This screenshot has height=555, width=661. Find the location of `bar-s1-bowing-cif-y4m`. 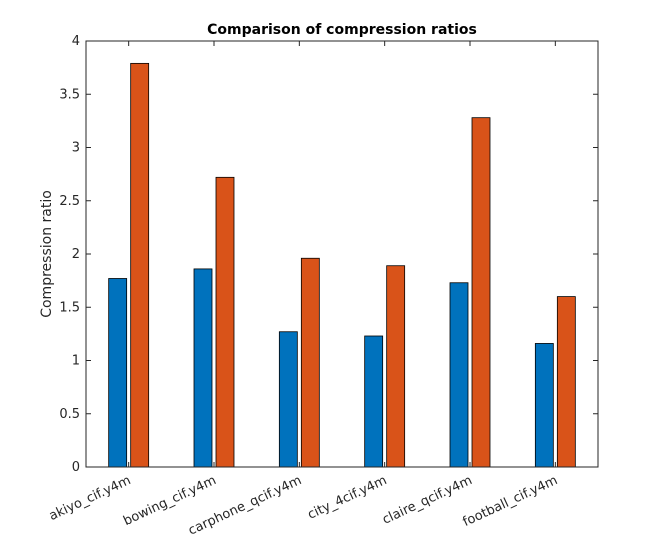

bar-s1-bowing-cif-y4m is located at coordinates (203, 368).